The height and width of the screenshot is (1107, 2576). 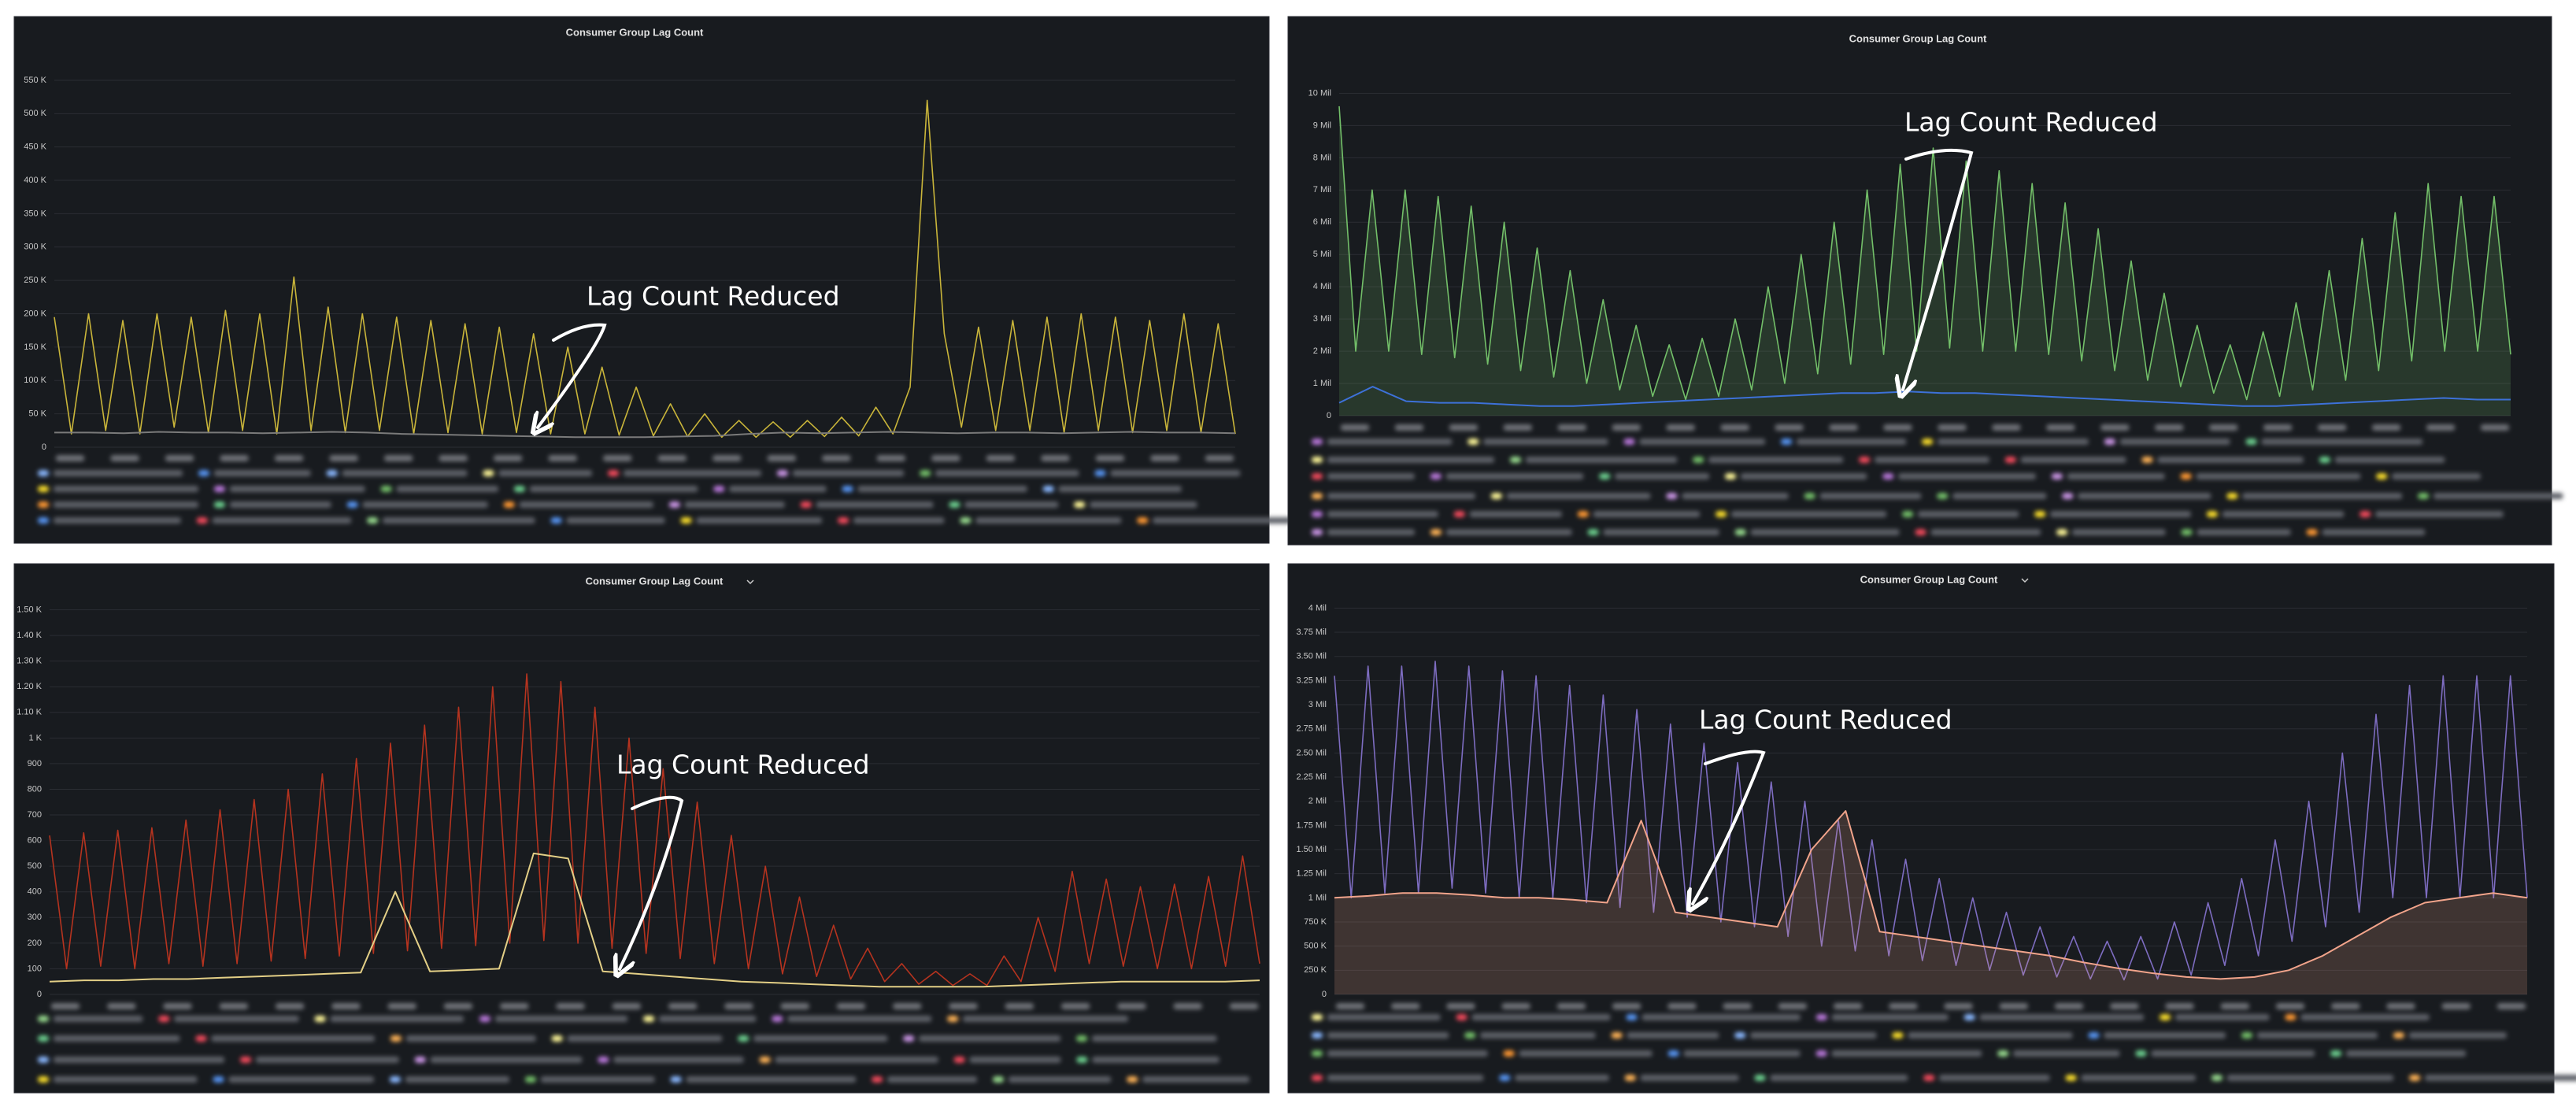 What do you see at coordinates (35, 789) in the screenshot?
I see `y-tick-label: 800` at bounding box center [35, 789].